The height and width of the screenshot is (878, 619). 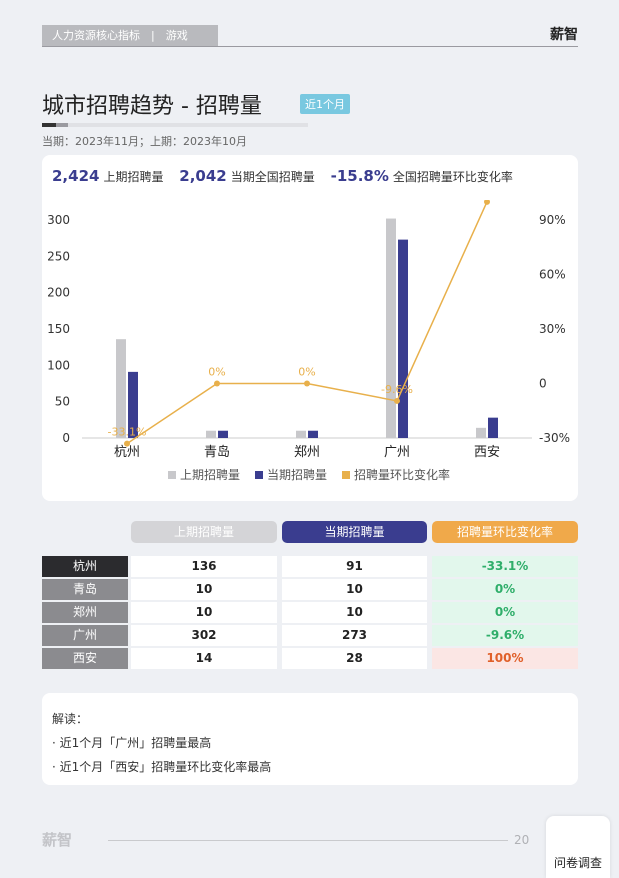 What do you see at coordinates (58, 256) in the screenshot?
I see `y-left-tick-label: 250` at bounding box center [58, 256].